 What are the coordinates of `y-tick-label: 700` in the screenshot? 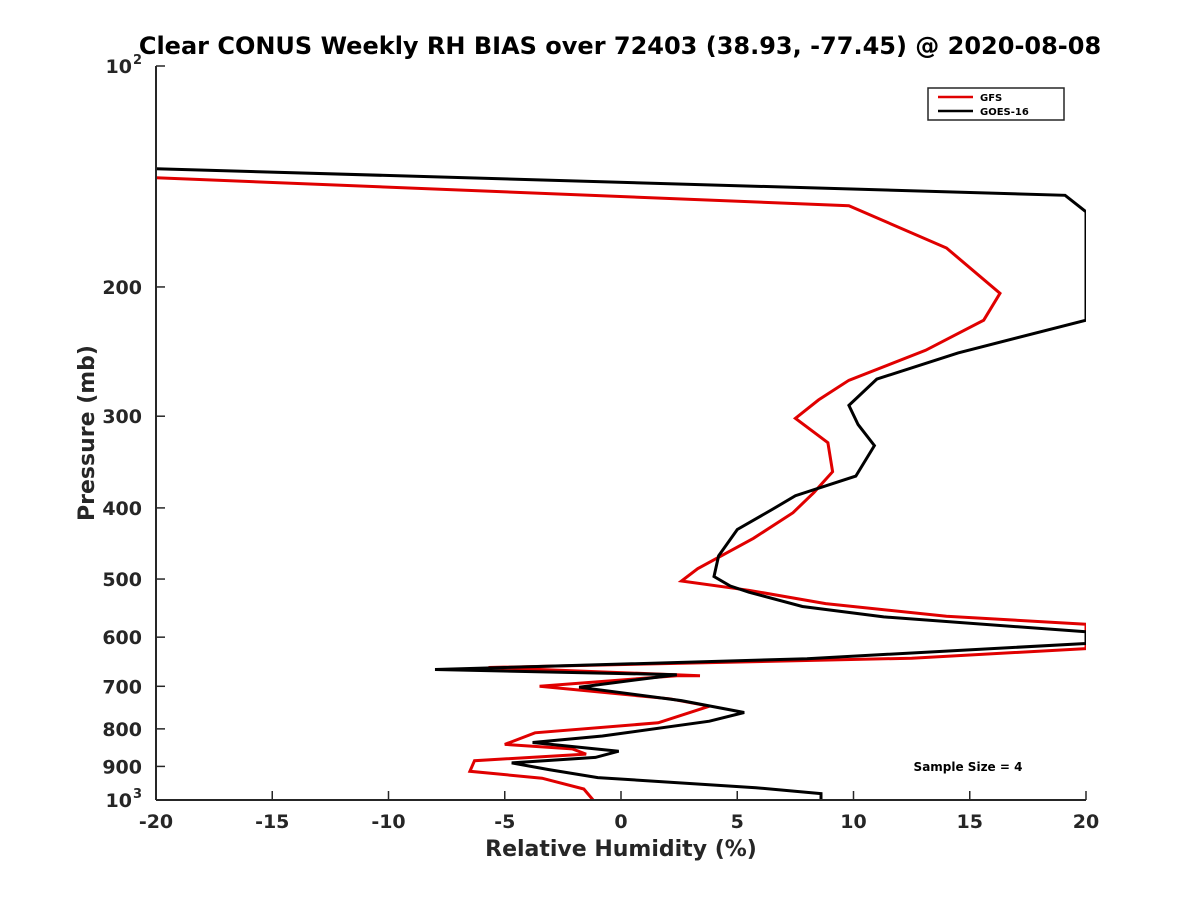 It's located at (122, 687).